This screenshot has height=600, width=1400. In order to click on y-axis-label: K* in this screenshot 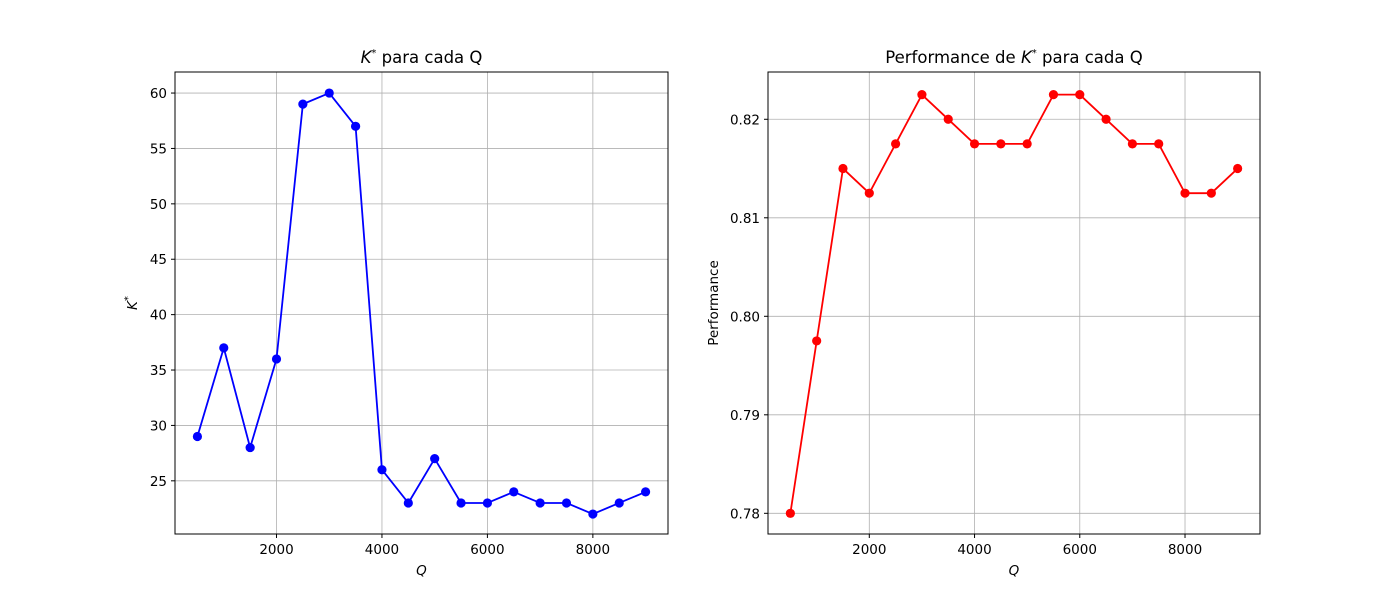, I will do `click(132, 303)`.